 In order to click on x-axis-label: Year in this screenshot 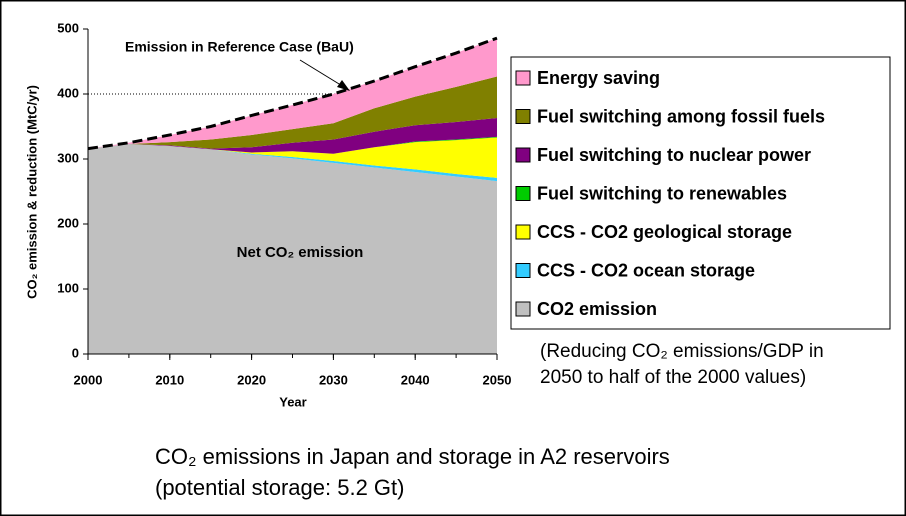, I will do `click(292, 401)`.